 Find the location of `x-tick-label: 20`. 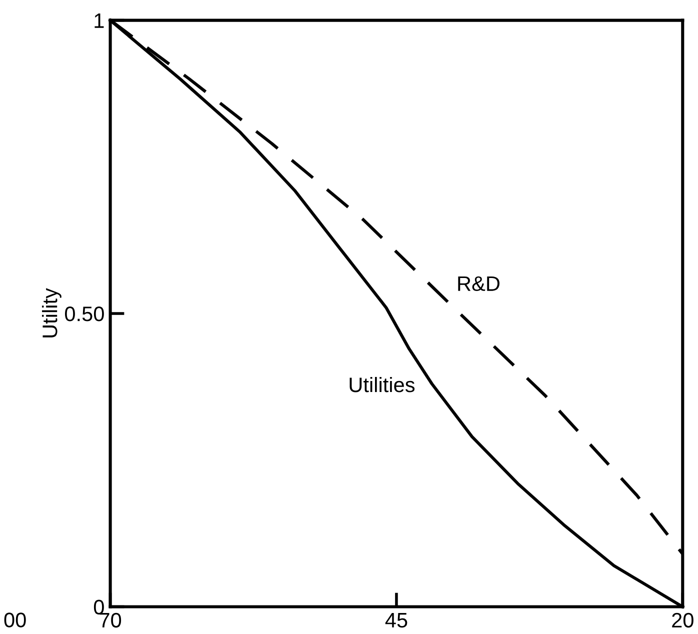

x-tick-label: 20 is located at coordinates (683, 620).